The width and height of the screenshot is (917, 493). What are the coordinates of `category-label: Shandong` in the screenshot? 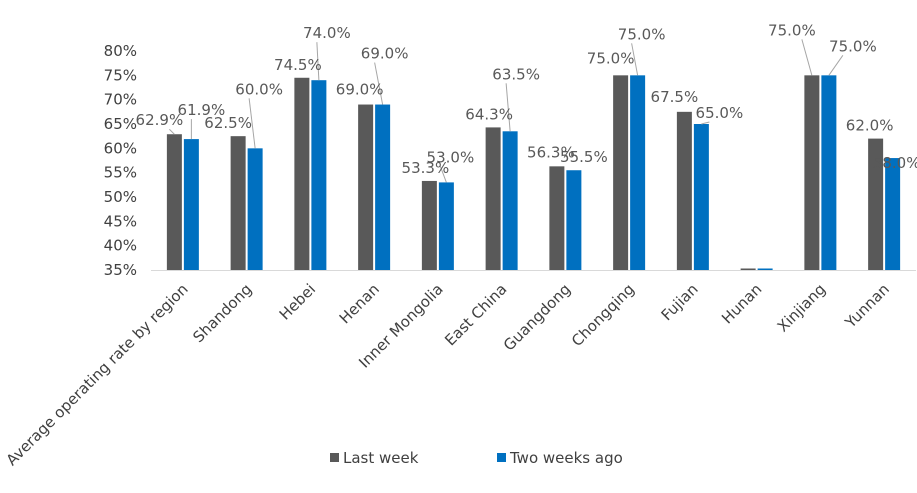 It's located at (222, 313).